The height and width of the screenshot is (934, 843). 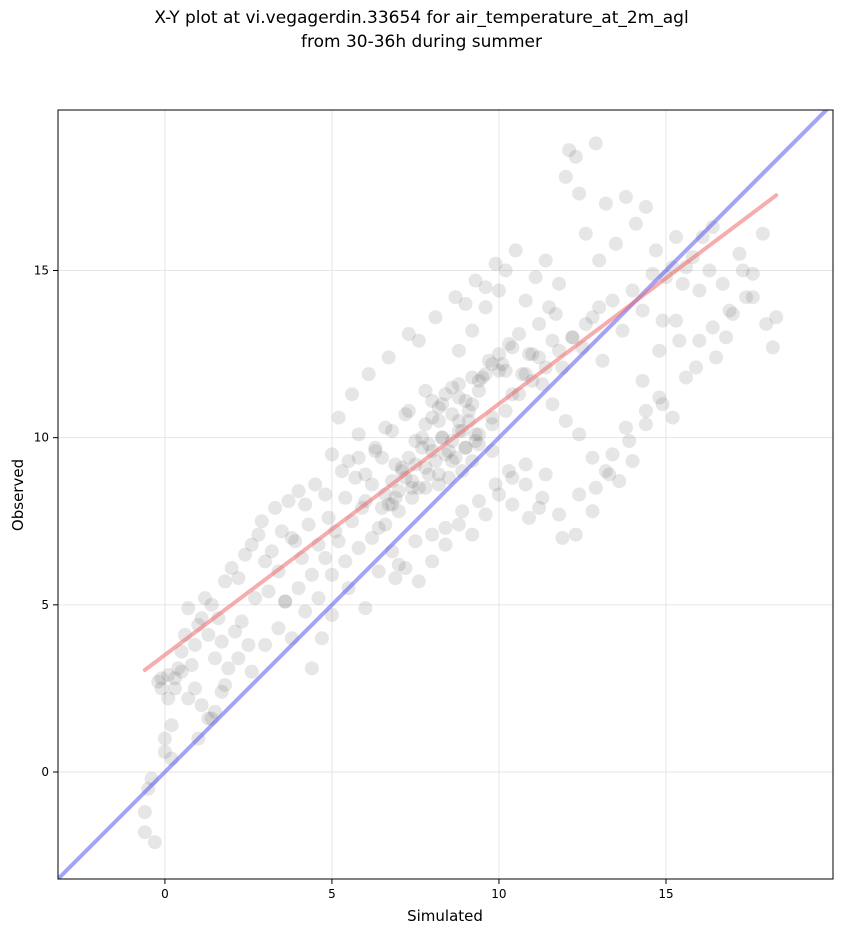 I want to click on x-tick-label: 0, so click(x=165, y=894).